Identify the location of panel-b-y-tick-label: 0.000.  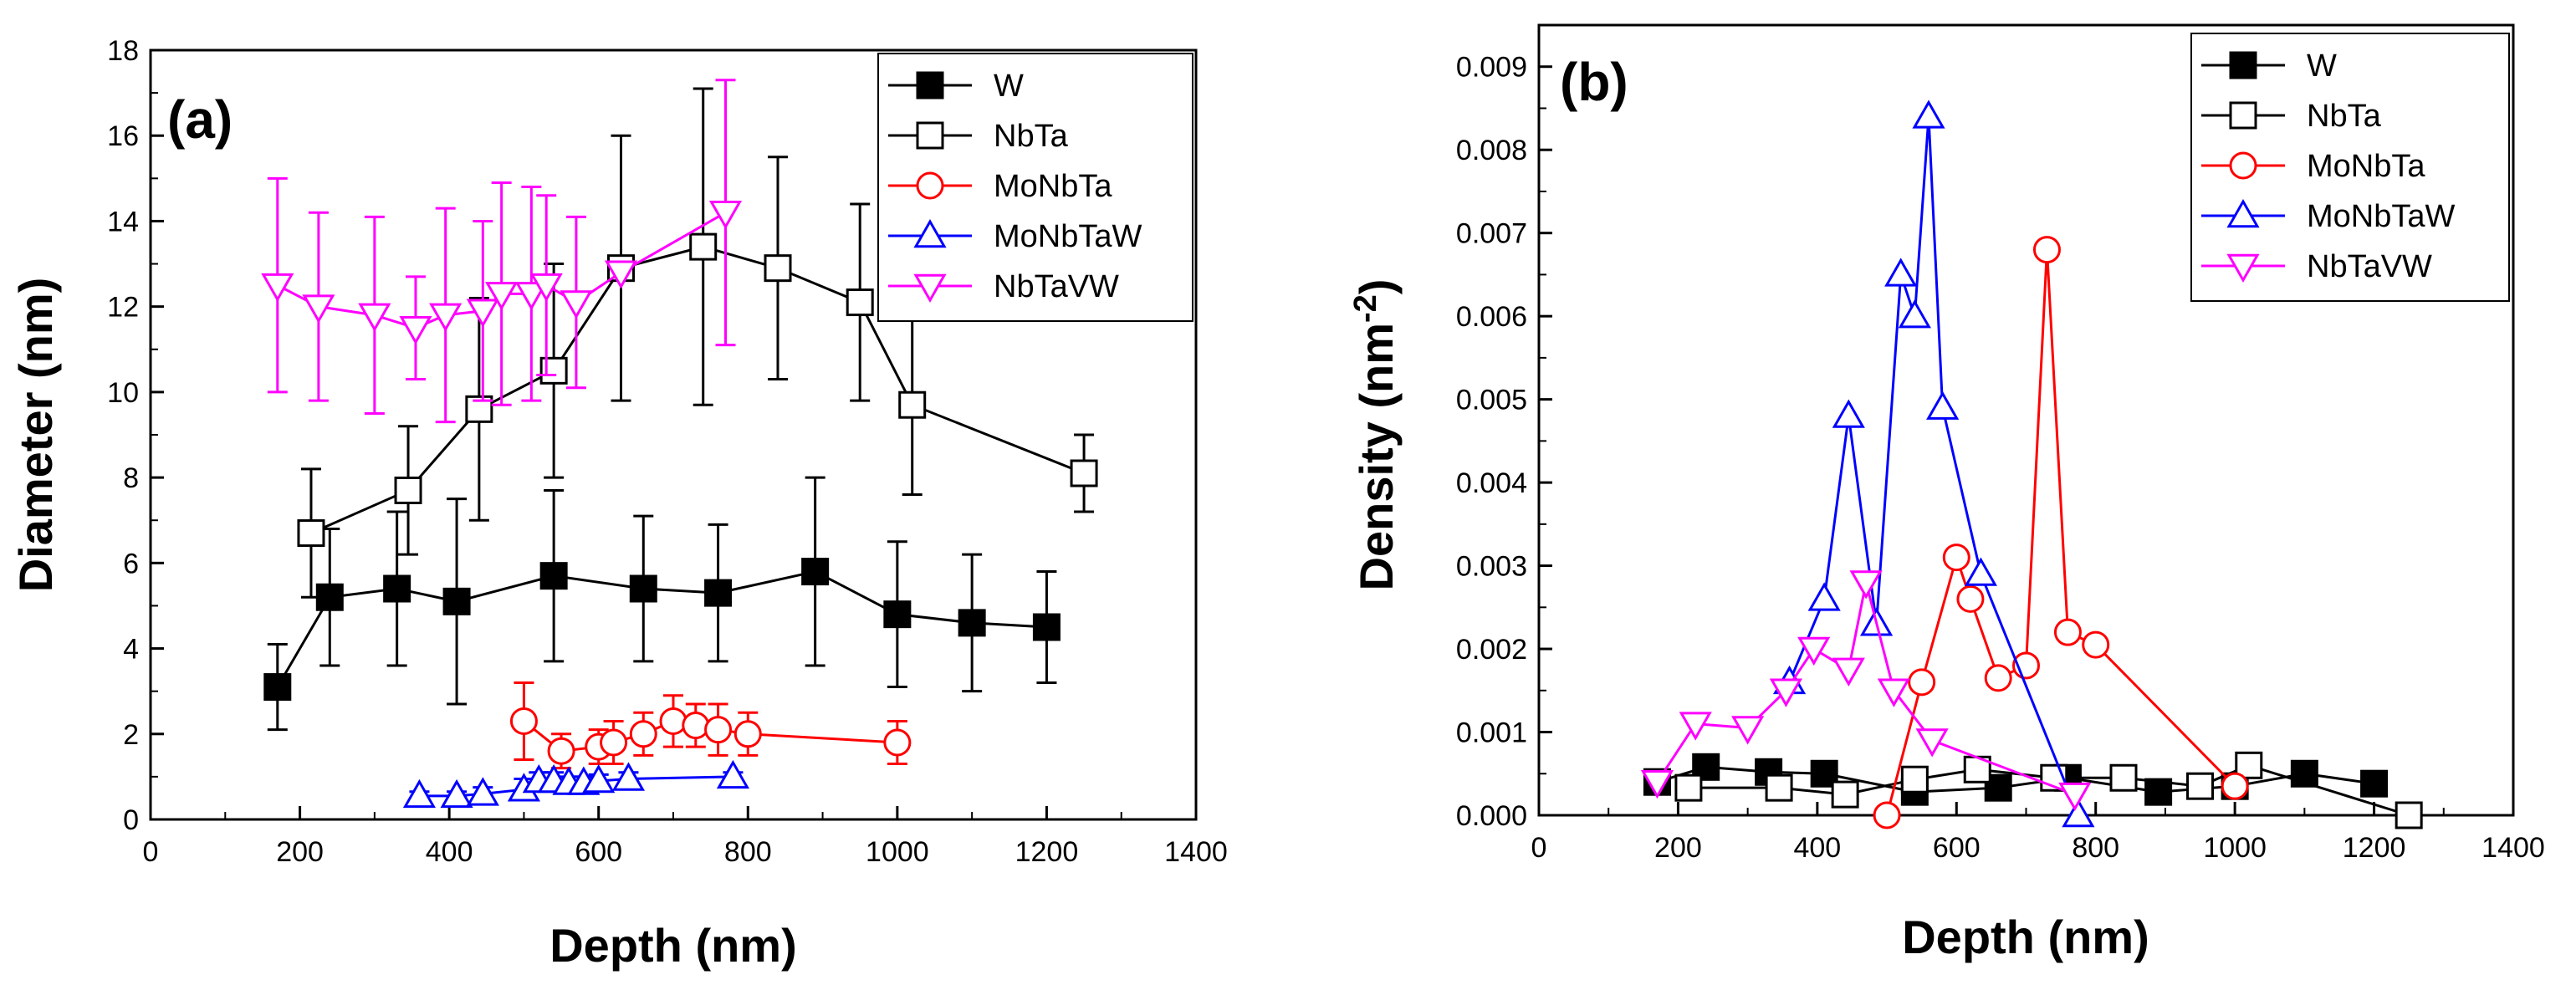
(1491, 816).